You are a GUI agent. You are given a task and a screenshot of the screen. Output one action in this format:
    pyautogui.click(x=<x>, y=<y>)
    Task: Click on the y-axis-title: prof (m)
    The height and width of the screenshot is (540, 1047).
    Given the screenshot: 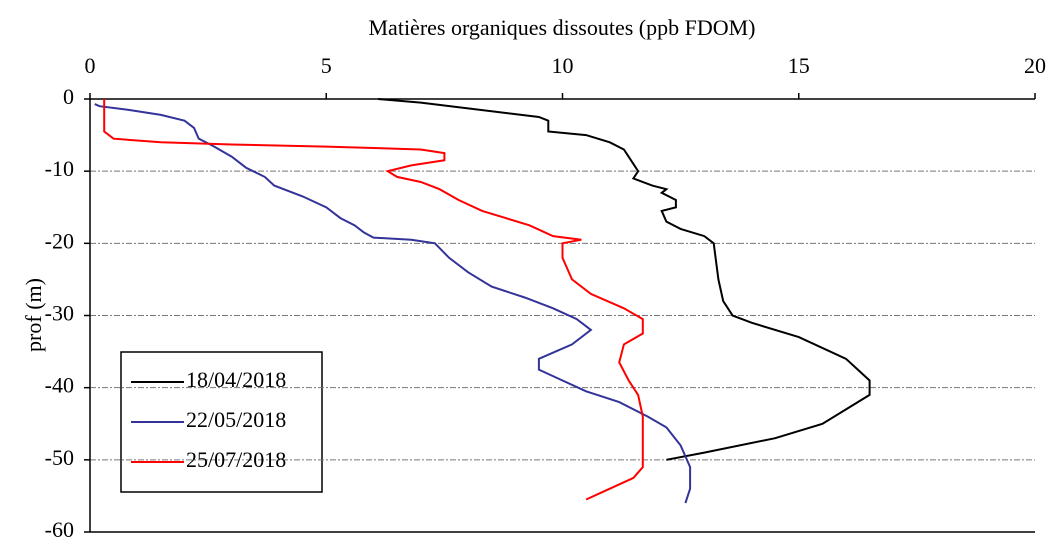 What is the action you would take?
    pyautogui.click(x=33, y=315)
    